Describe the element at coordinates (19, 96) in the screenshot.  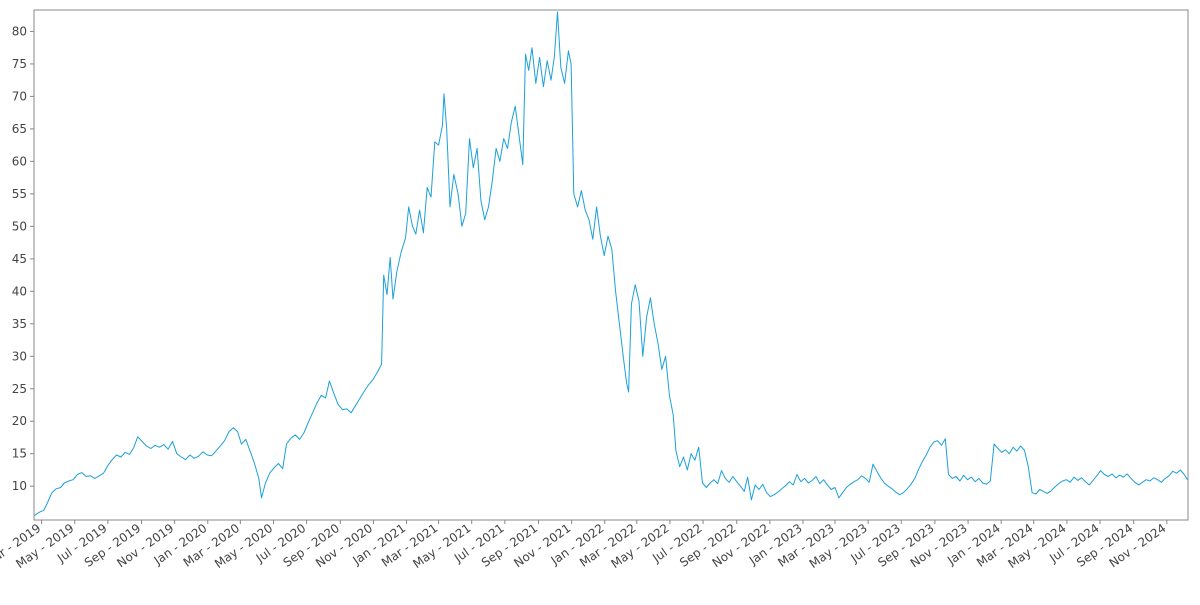
I see `y-tick-label: 70` at that location.